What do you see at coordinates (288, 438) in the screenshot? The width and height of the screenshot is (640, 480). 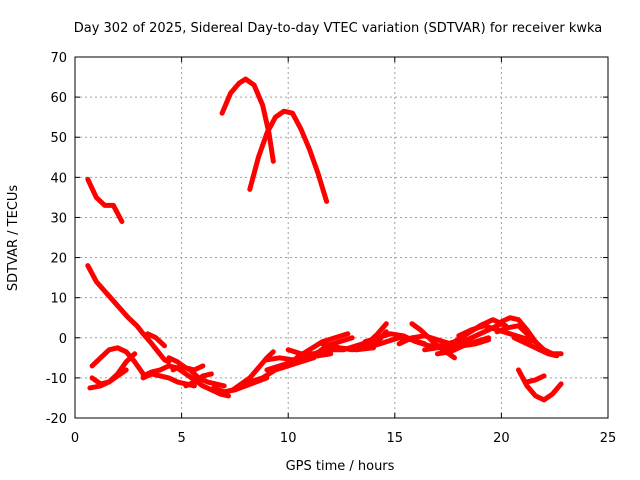 I see `x-tick-label: 10` at bounding box center [288, 438].